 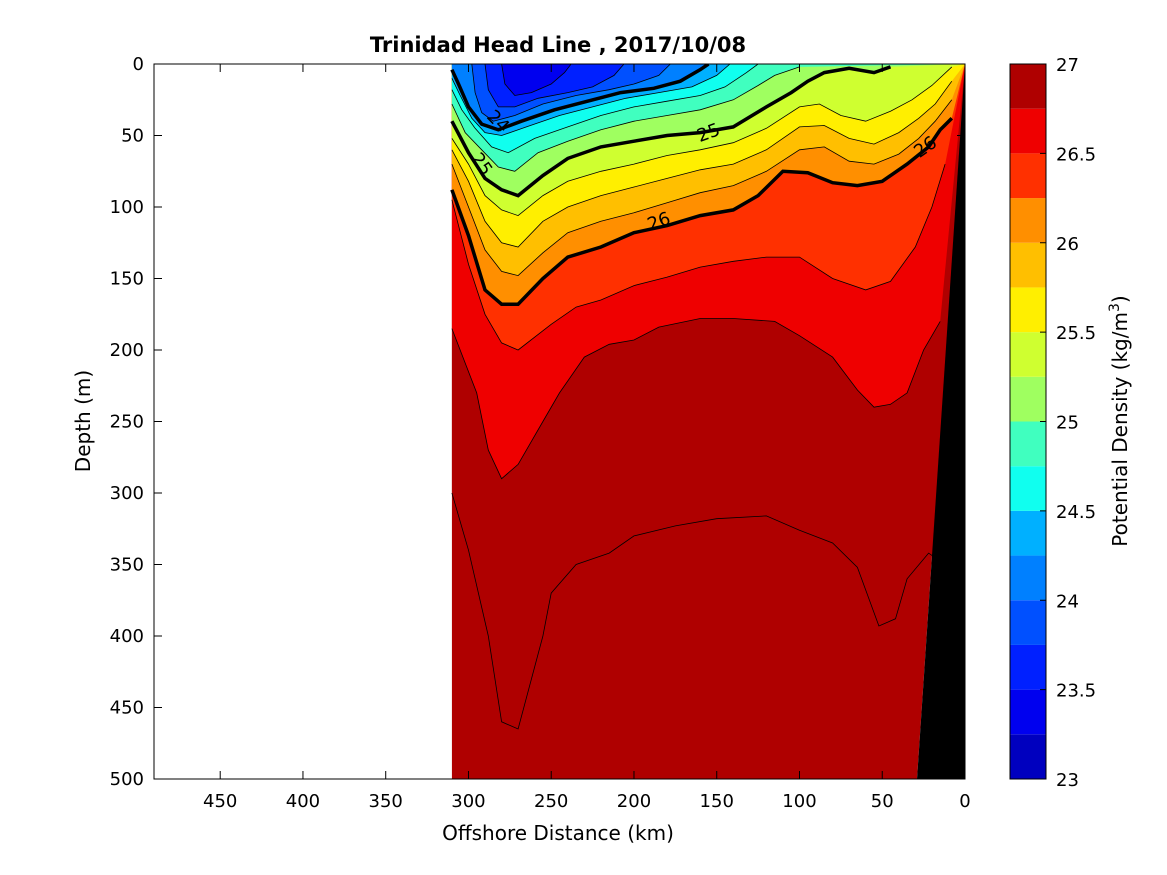 I want to click on y-tick-label: 400, so click(x=127, y=636).